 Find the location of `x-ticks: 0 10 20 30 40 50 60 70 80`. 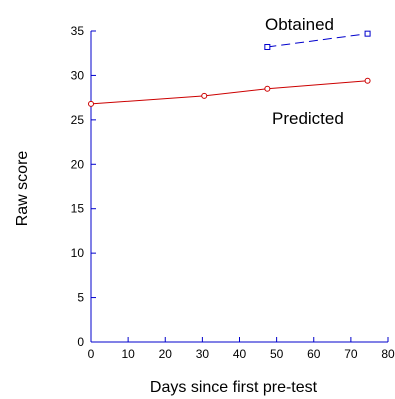

x-ticks: 0 10 20 30 40 50 60 70 80 is located at coordinates (241, 349).